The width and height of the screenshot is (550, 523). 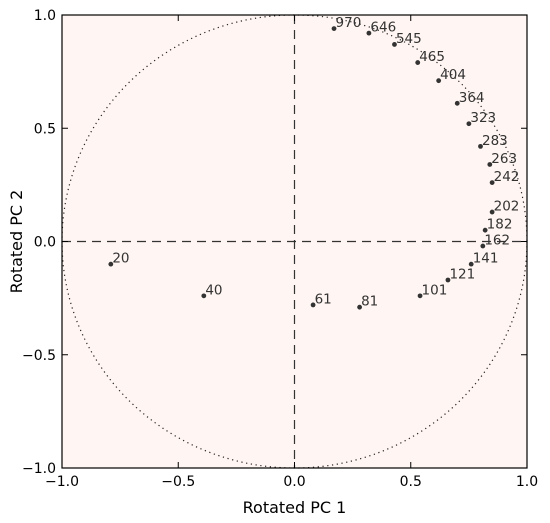 I want to click on point-label-141: 141, so click(x=486, y=259).